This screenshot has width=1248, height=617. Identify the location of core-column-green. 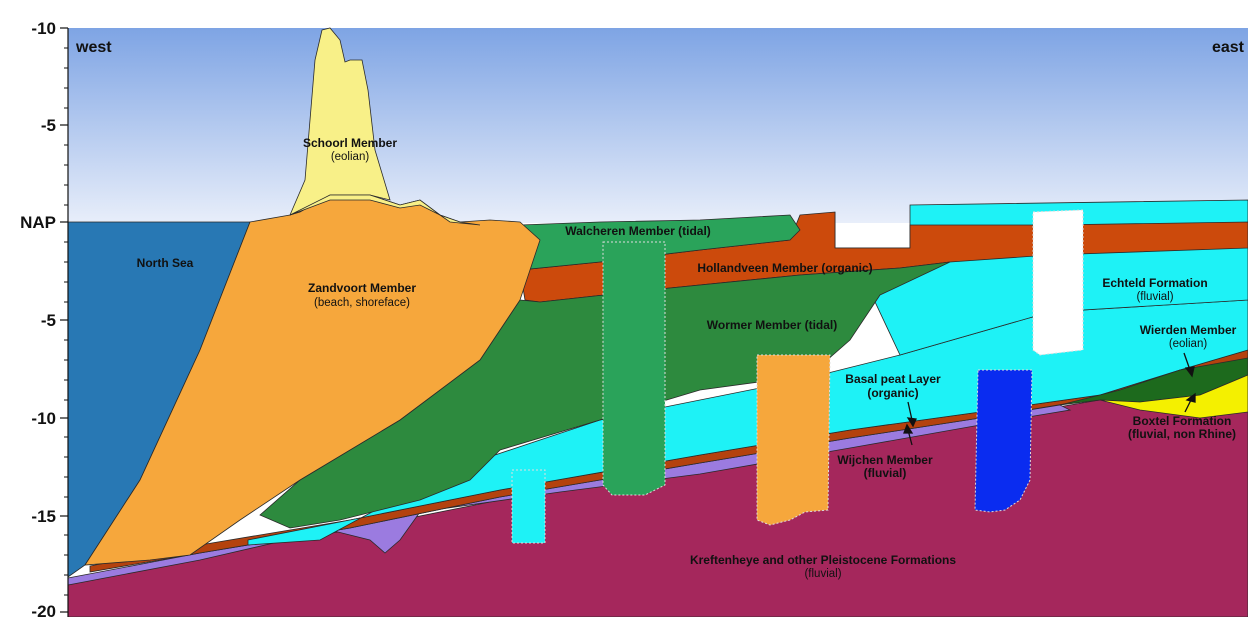
(634, 368).